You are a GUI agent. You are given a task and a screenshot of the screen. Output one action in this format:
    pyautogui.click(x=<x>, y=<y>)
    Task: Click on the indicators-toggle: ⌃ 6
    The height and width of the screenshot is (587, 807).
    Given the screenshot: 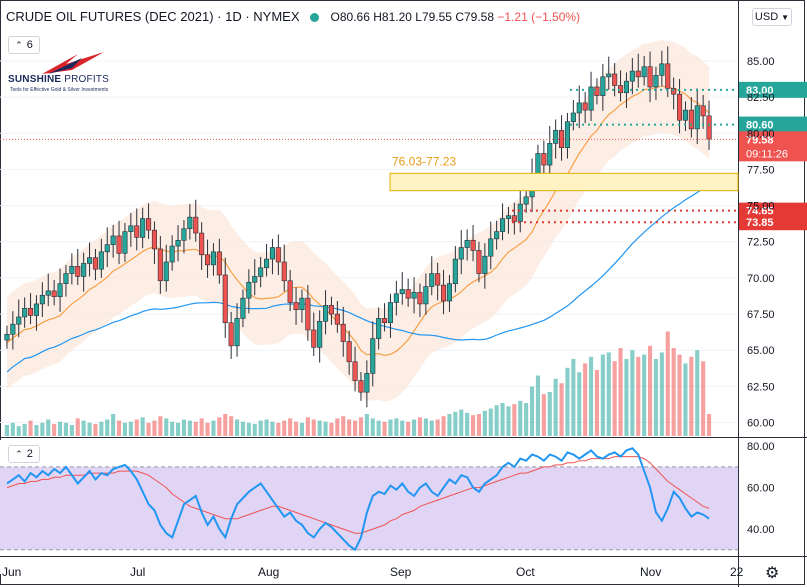 What is the action you would take?
    pyautogui.click(x=24, y=45)
    